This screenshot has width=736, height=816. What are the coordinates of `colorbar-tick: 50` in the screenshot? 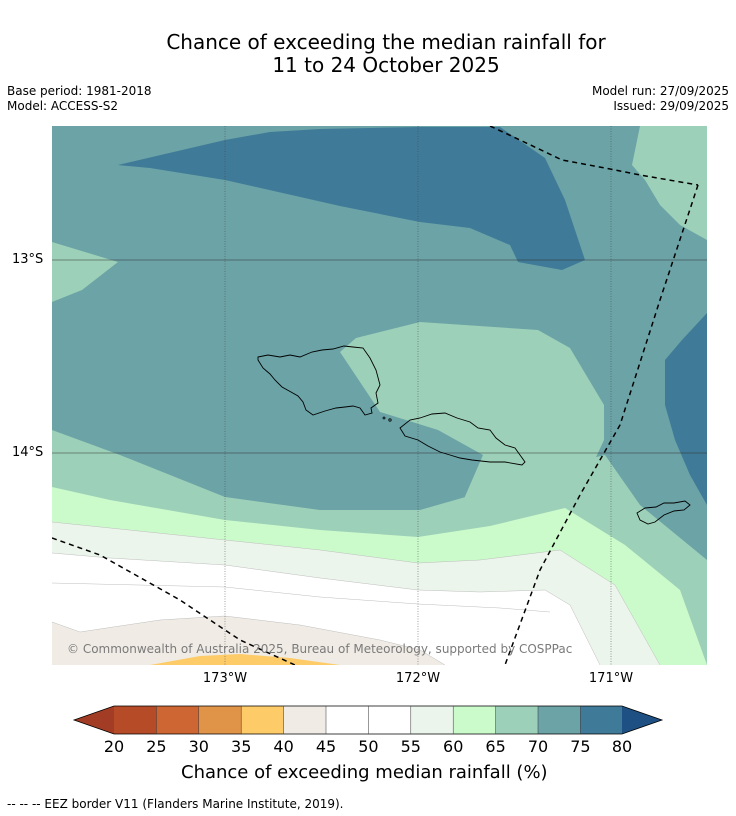 It's located at (368, 746).